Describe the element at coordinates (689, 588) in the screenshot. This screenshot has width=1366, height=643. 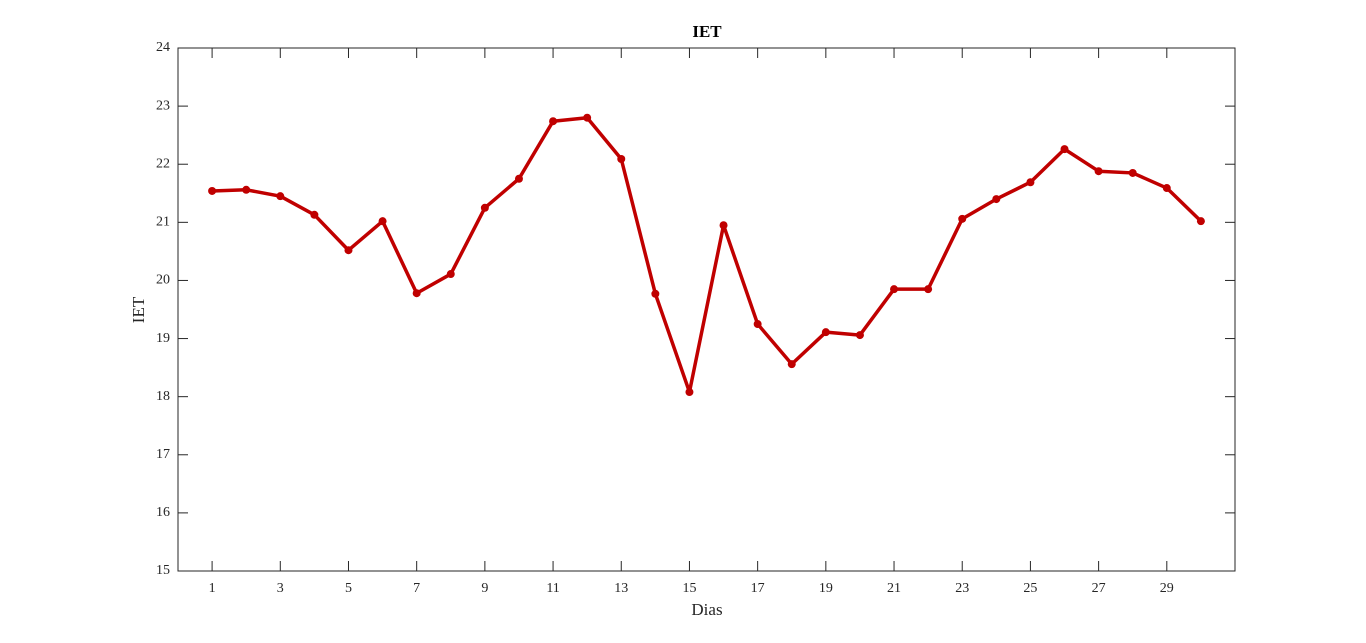
I see `x-tick-label: 15` at that location.